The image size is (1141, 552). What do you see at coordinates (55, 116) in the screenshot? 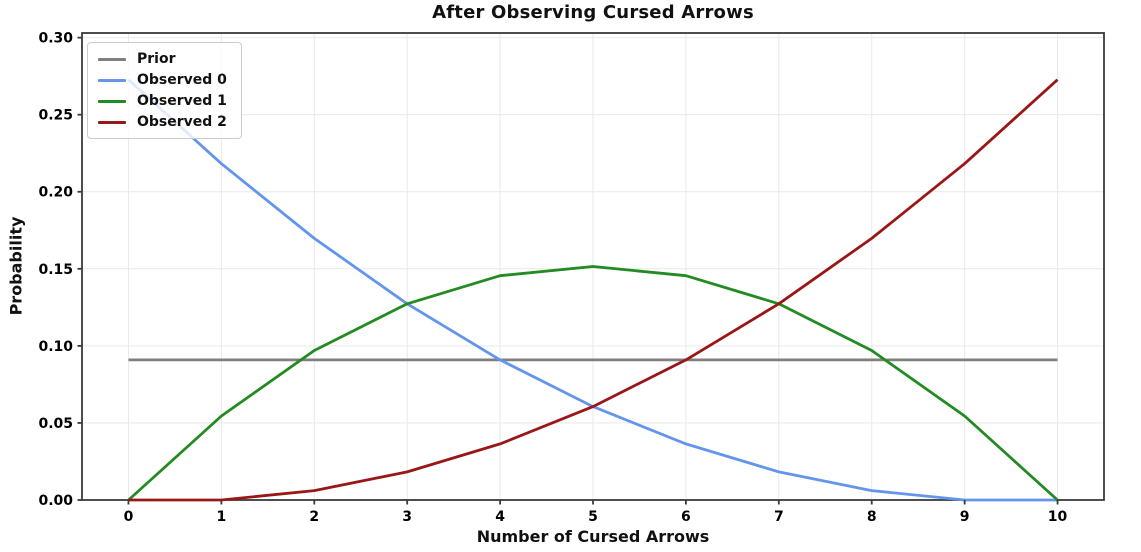
I see `y-tick-label: 0.25` at bounding box center [55, 116].